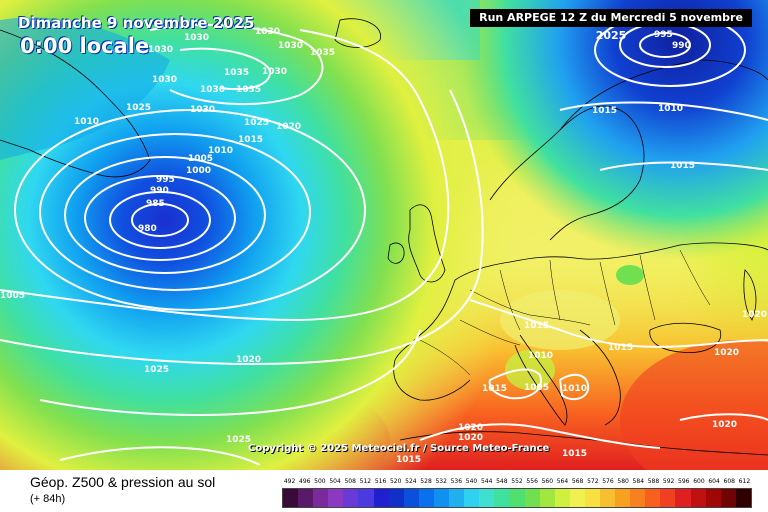 The width and height of the screenshot is (768, 512). I want to click on isobar-label: 985, so click(155, 204).